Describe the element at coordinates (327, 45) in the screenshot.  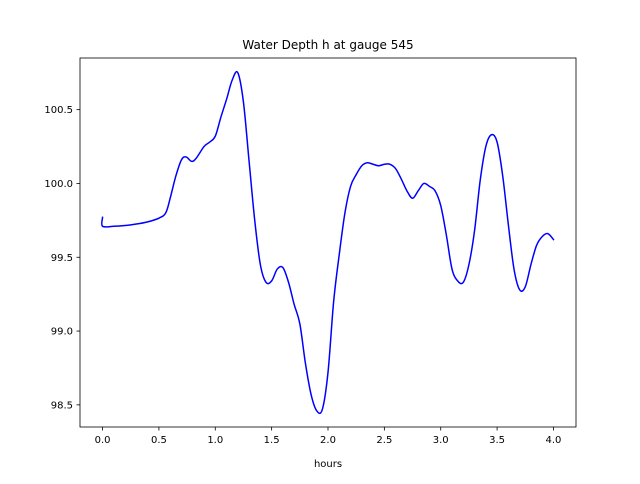
I see `chart-title: Water Depth h at gauge 545` at that location.